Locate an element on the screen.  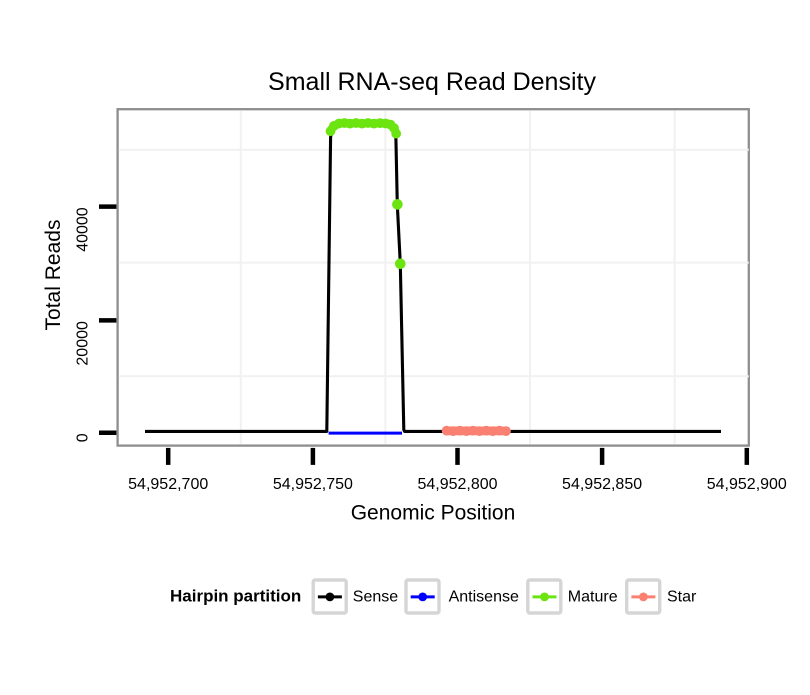
svg-text: 54,952,750 is located at coordinates (313, 484).